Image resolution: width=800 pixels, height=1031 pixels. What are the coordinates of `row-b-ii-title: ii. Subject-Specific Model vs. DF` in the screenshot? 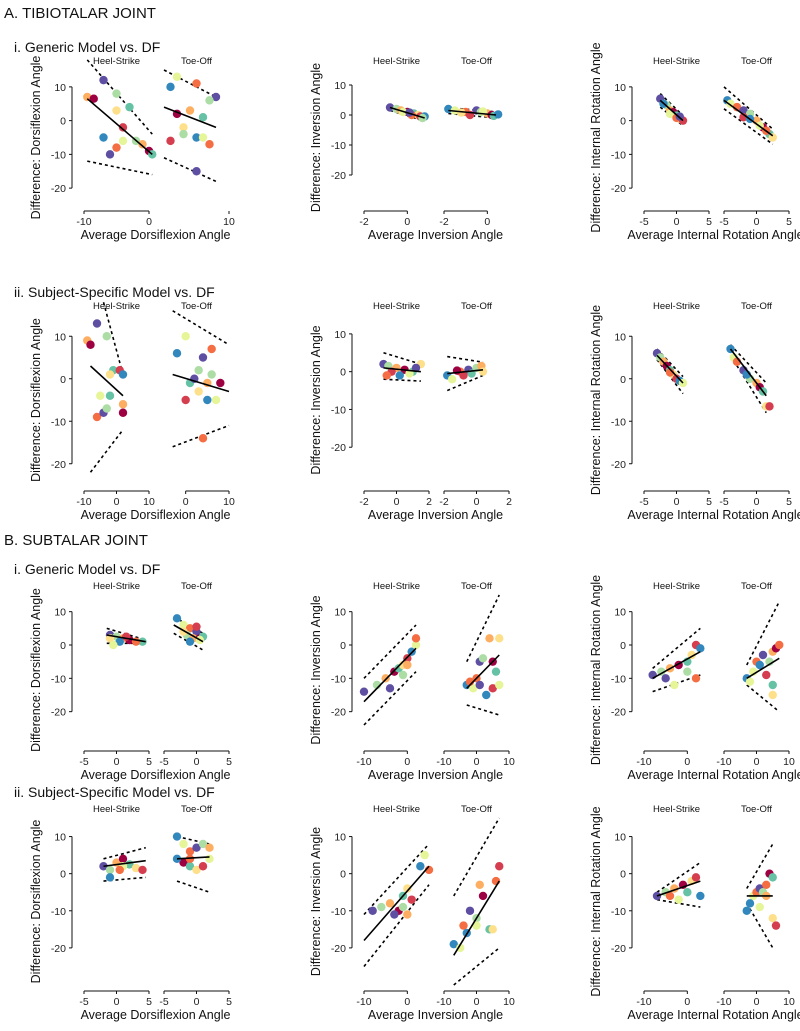 It's located at (114, 792).